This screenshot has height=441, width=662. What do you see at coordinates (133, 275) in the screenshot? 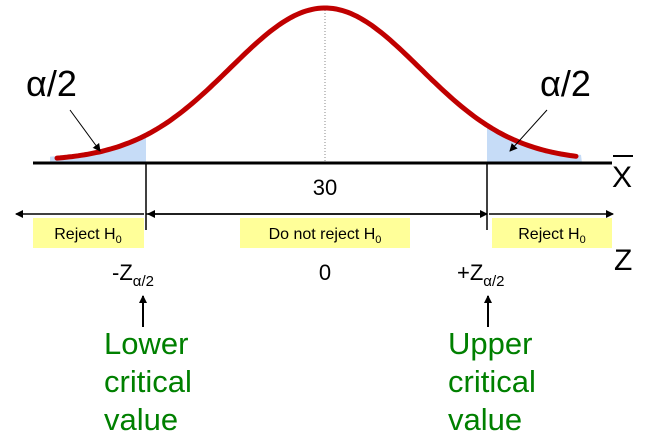
I see `lower-z-label: -Zα/2` at bounding box center [133, 275].